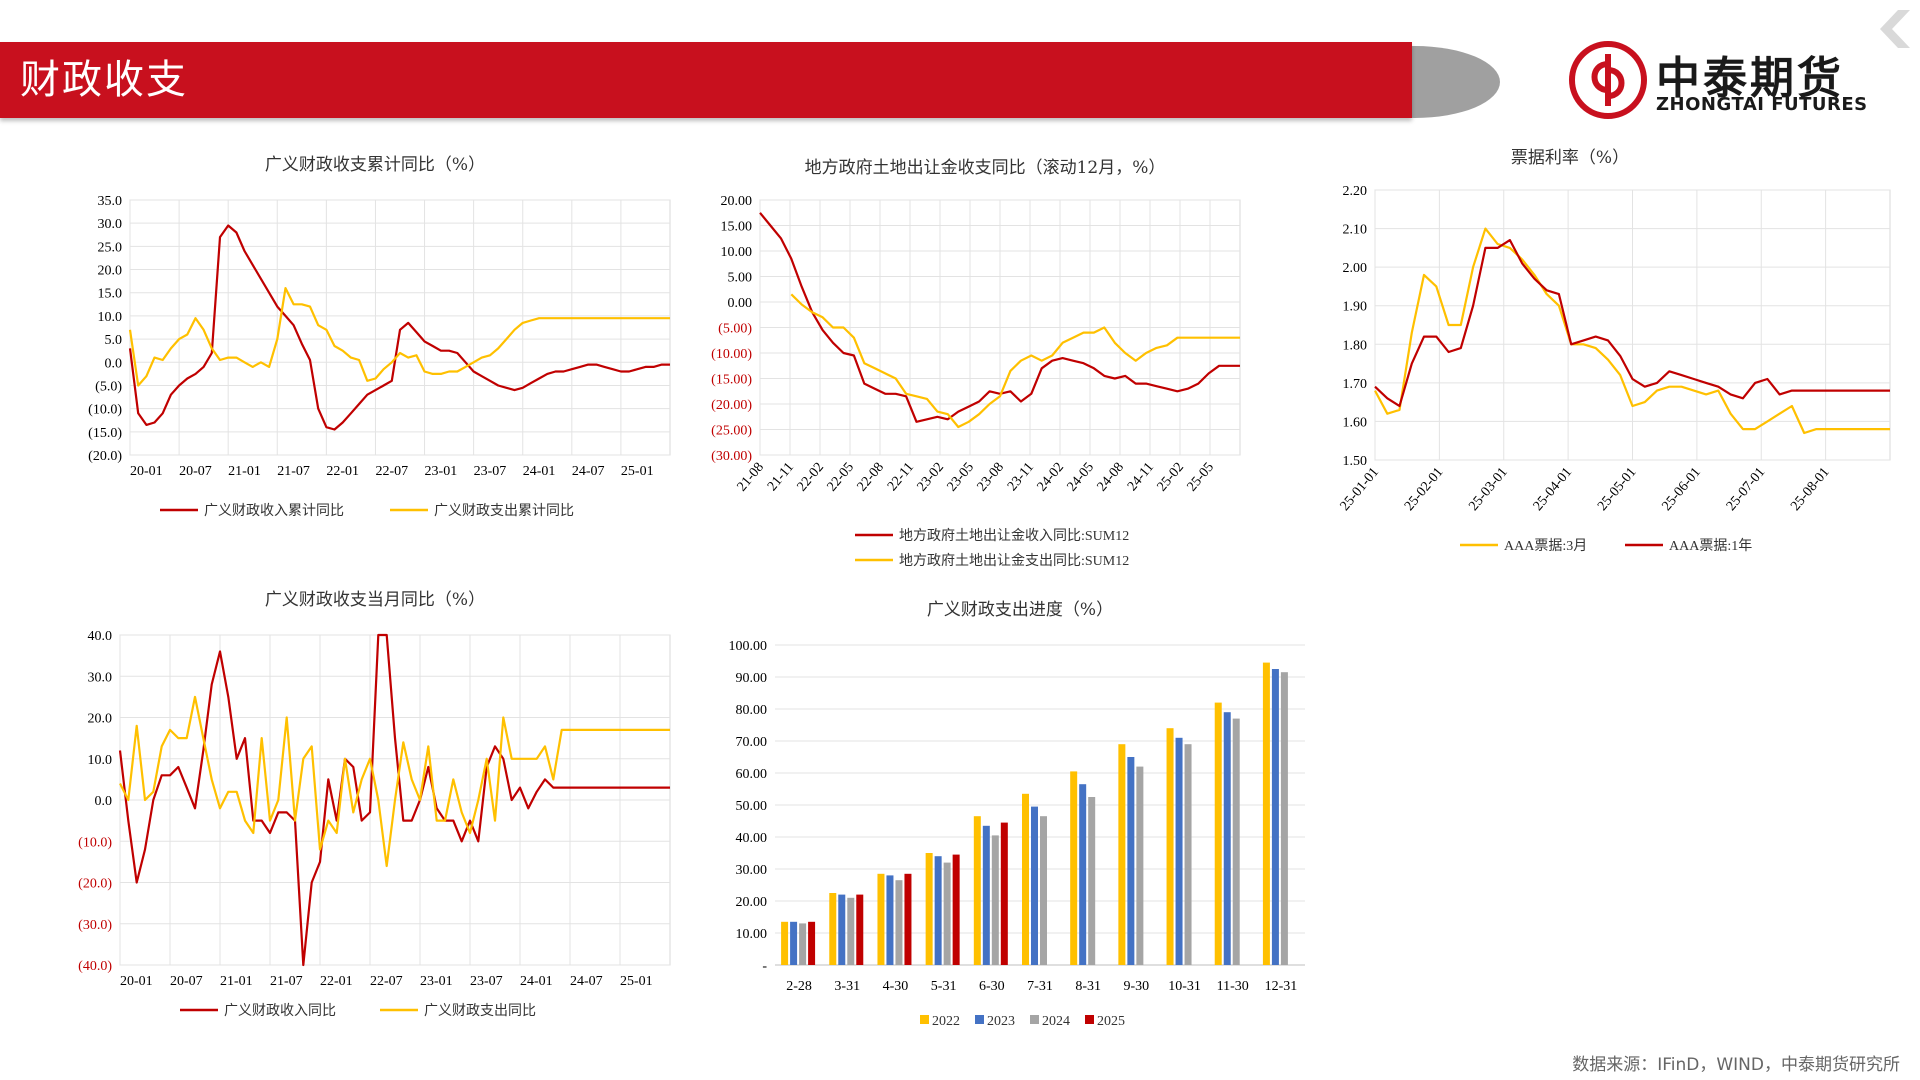 This screenshot has height=1080, width=1920. Describe the element at coordinates (991, 477) in the screenshot. I see `x-tick-label: 23-08` at that location.